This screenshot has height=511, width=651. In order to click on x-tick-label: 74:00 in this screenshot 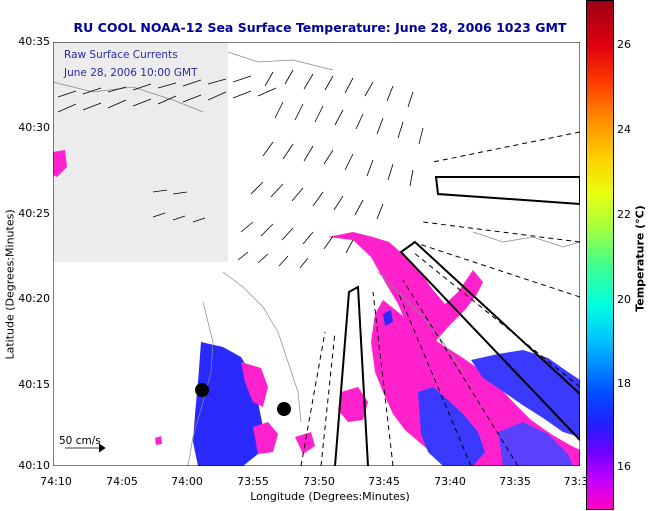, I will do `click(187, 481)`.